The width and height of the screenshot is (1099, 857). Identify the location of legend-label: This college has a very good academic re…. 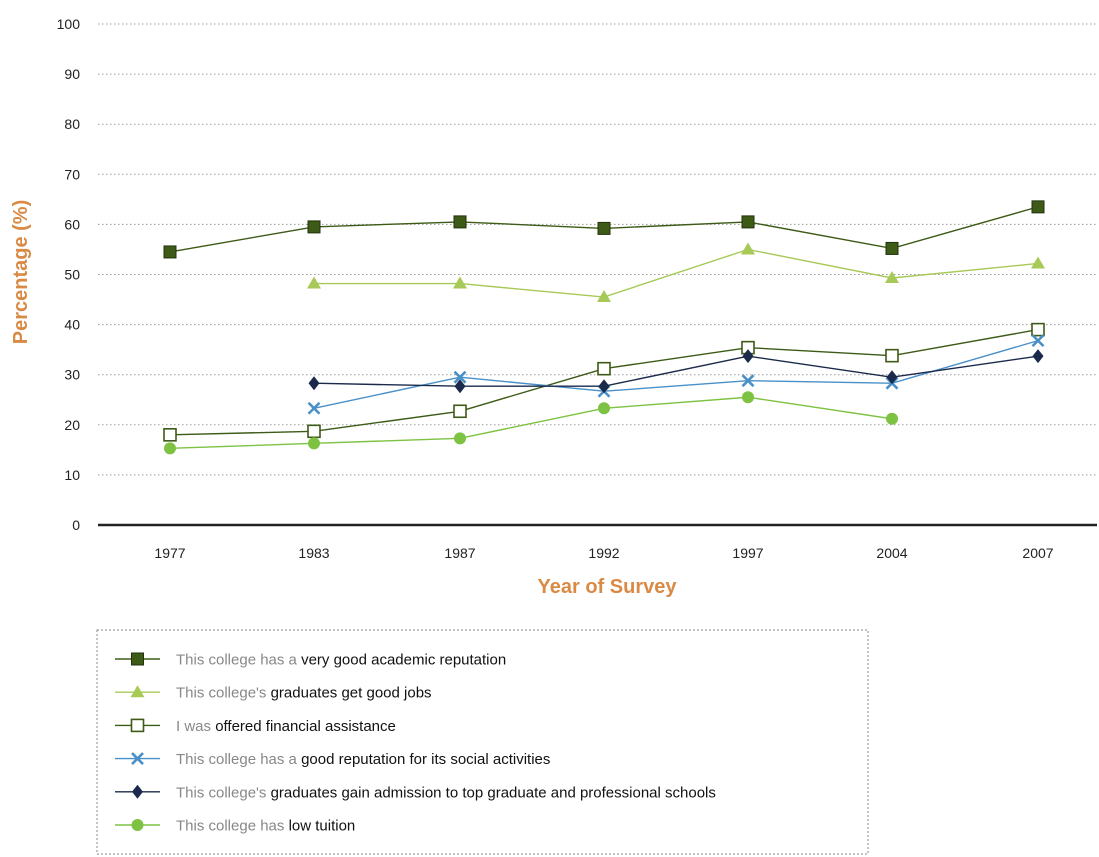
(341, 660).